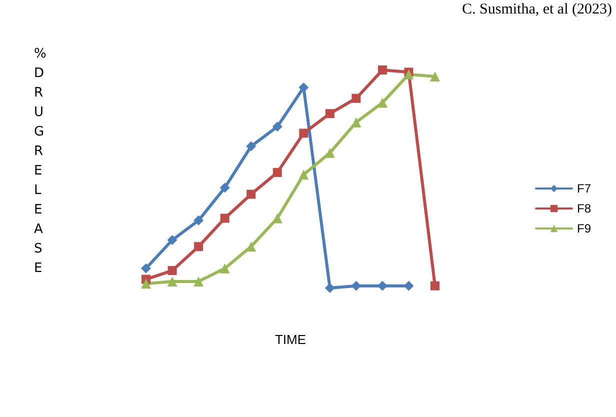 This screenshot has width=616, height=417. What do you see at coordinates (584, 209) in the screenshot?
I see `legend-label: F8` at bounding box center [584, 209].